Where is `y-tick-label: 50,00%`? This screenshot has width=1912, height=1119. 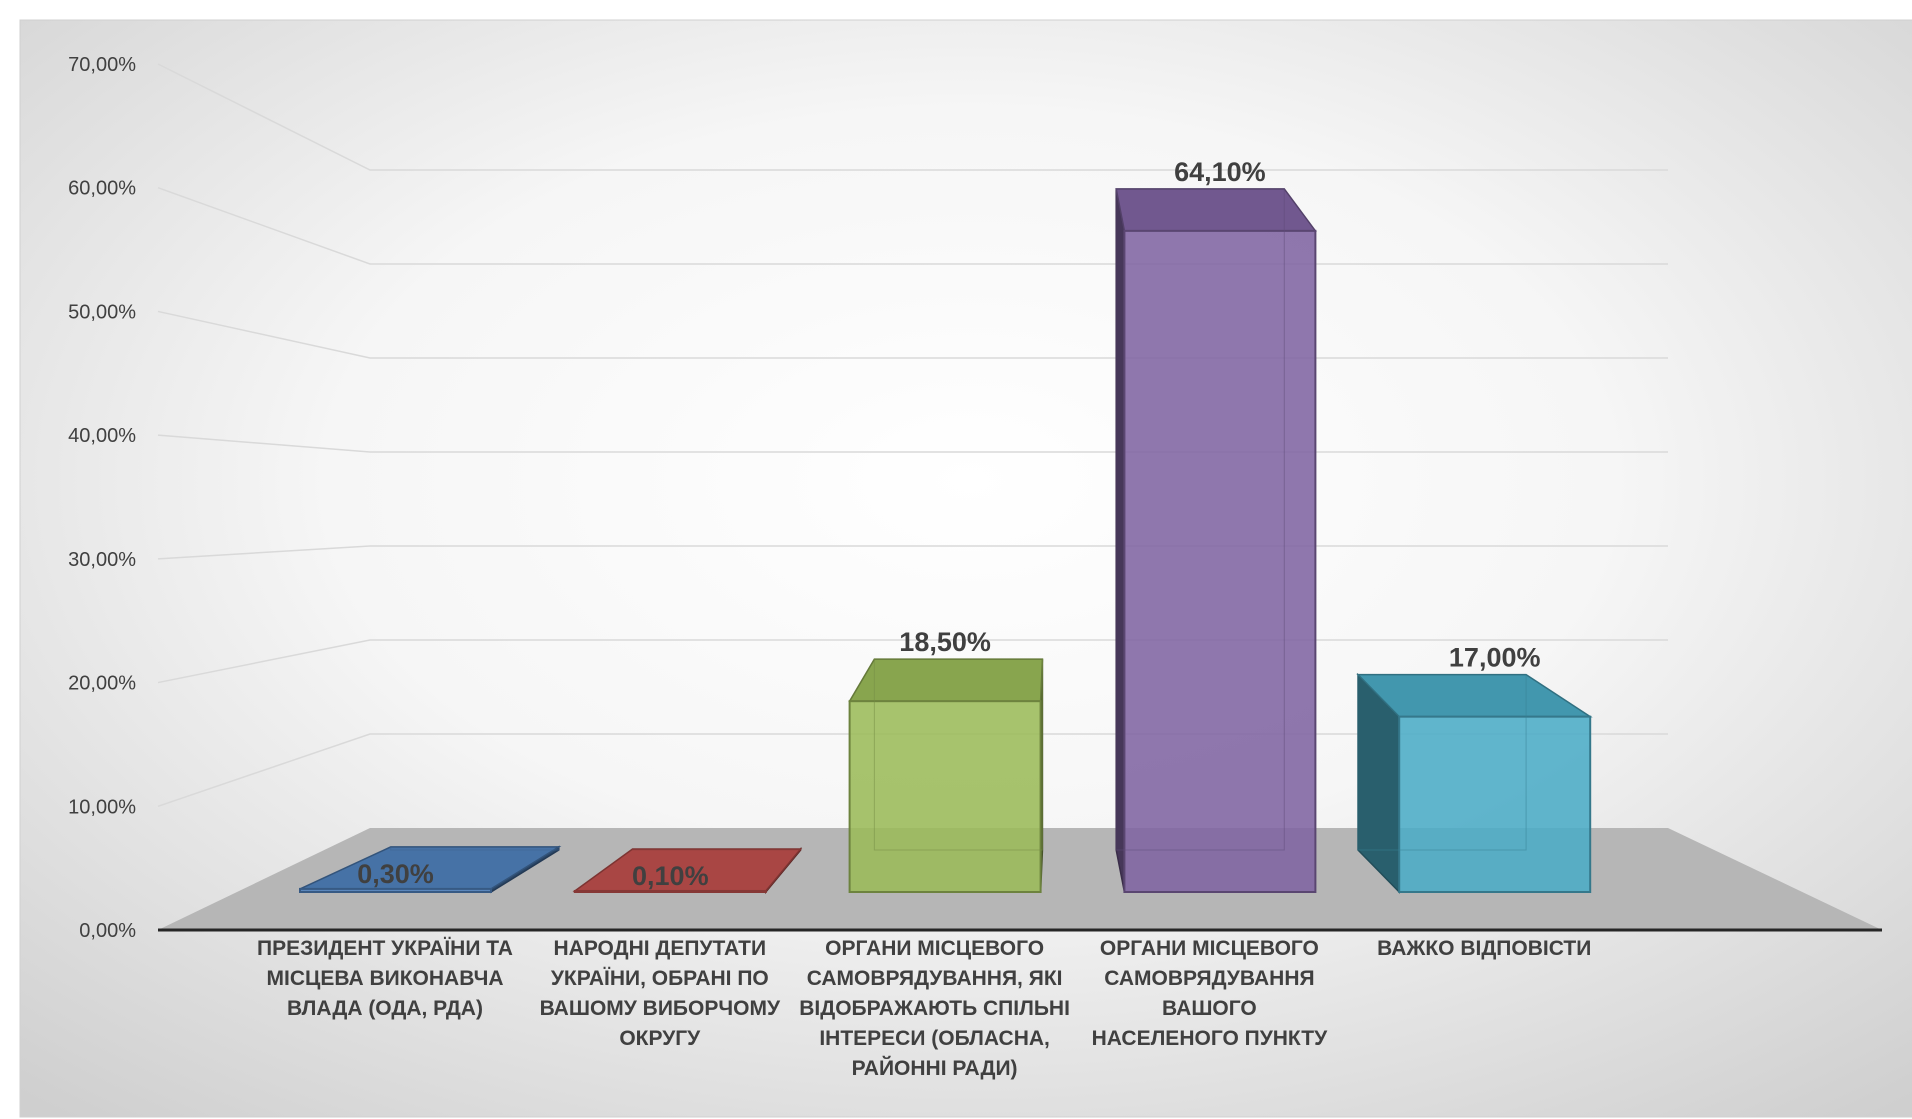
y-tick-label: 50,00% is located at coordinates (102, 312).